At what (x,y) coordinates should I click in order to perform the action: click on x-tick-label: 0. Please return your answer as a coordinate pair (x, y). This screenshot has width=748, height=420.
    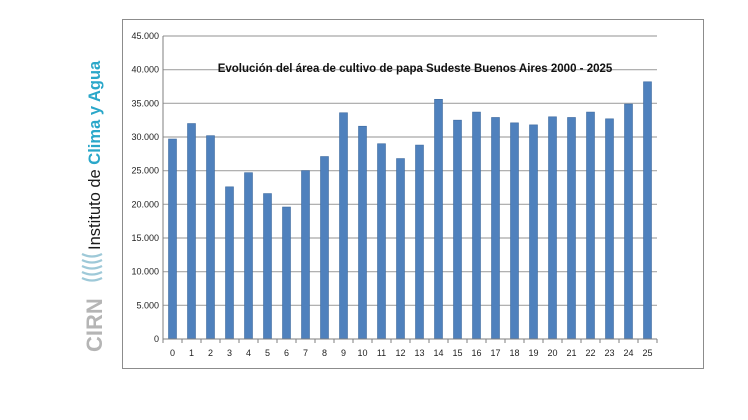
    Looking at the image, I should click on (172, 353).